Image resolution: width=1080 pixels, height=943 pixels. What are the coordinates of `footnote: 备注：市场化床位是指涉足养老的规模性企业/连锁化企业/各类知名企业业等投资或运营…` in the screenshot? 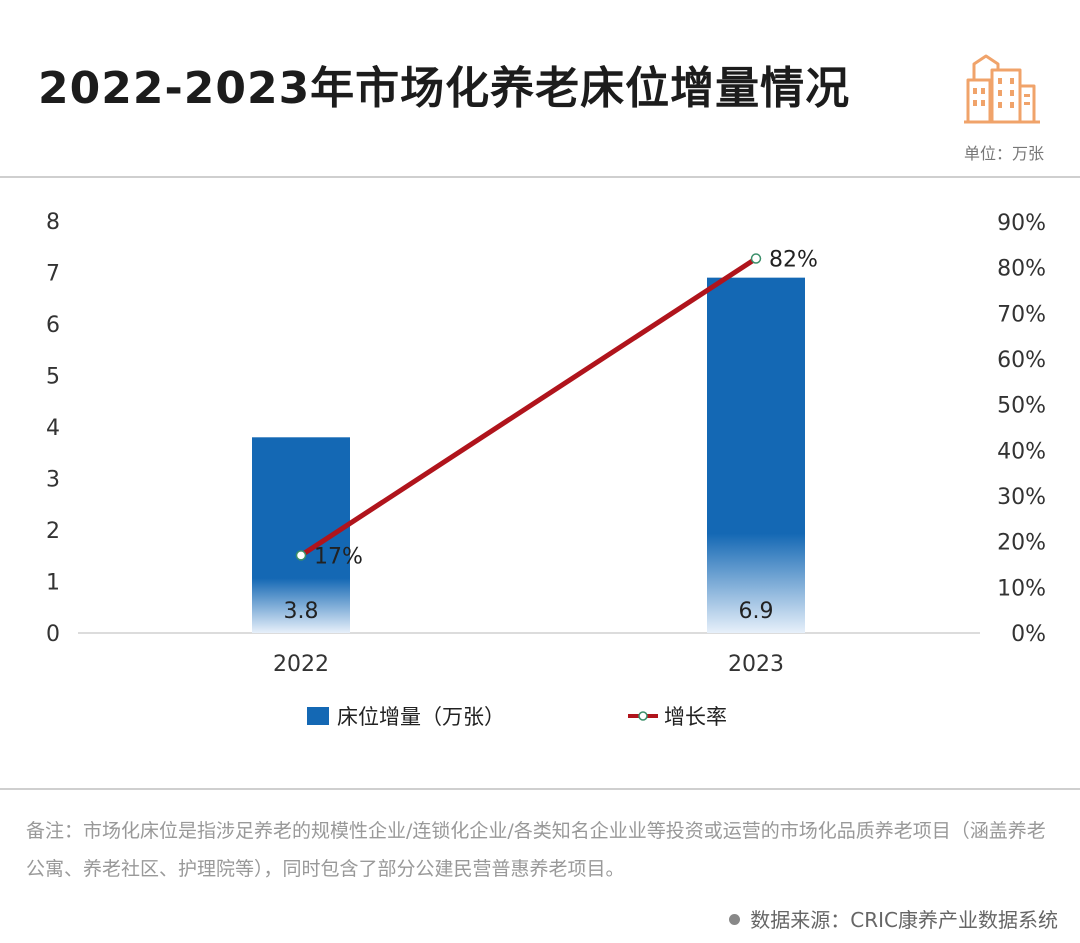 It's located at (536, 850).